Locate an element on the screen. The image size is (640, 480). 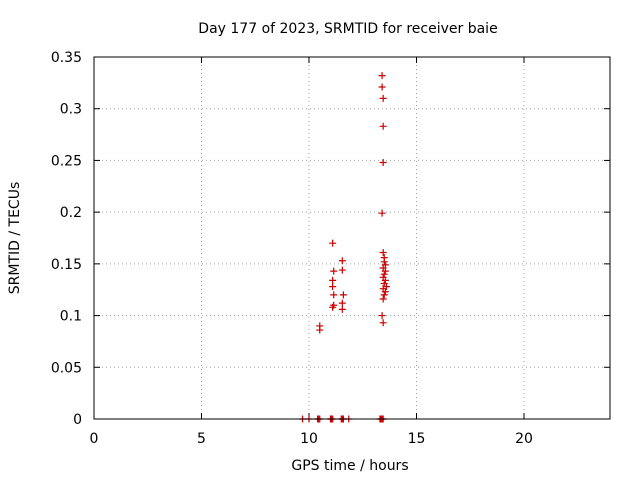
y-axis-label: SRMTID / TECUs is located at coordinates (15, 238).